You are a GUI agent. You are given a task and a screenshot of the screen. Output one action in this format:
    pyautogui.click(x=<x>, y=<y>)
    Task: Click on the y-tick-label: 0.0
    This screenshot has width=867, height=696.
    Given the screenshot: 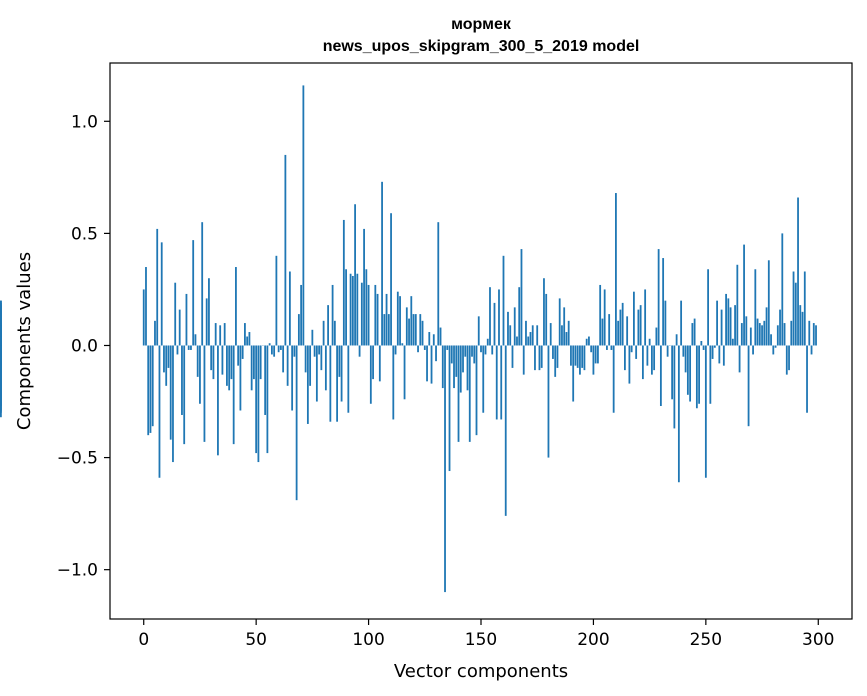 What is the action you would take?
    pyautogui.click(x=84, y=346)
    